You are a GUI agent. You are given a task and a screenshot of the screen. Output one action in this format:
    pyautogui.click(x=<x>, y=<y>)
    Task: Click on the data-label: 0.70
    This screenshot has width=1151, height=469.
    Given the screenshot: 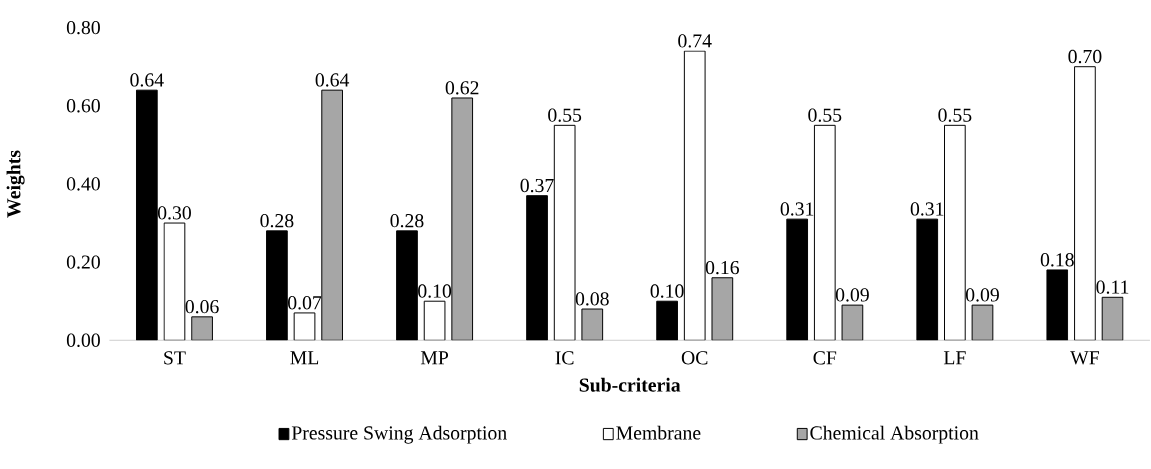 What is the action you would take?
    pyautogui.click(x=1085, y=57)
    